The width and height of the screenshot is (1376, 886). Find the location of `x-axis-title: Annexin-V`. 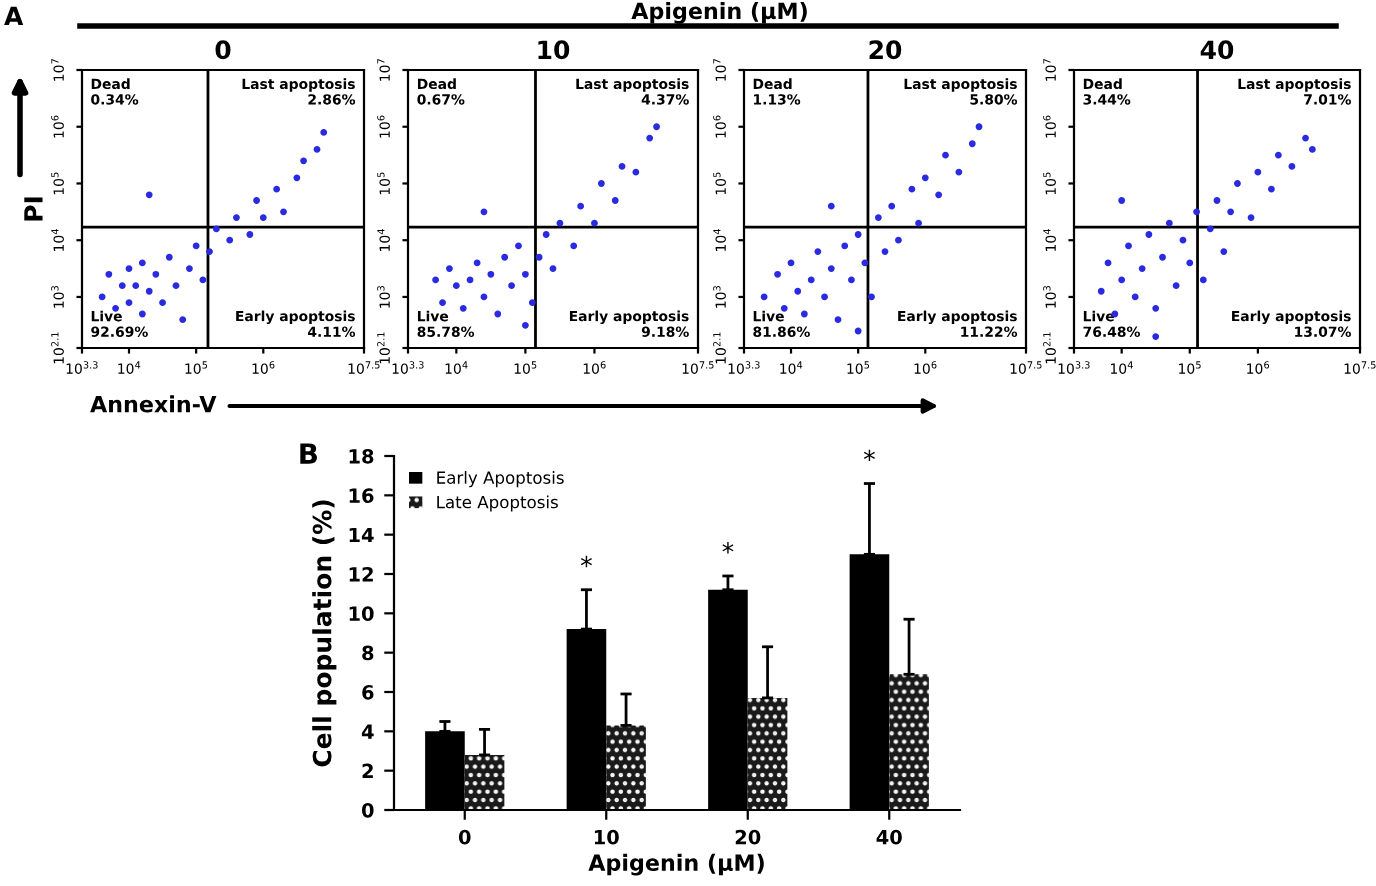

x-axis-title: Annexin-V is located at coordinates (153, 404).